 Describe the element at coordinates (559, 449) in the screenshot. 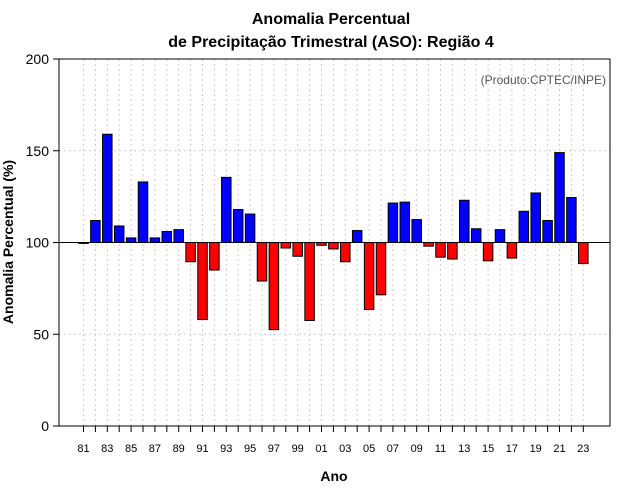

I see `x-tick-label: 21` at that location.